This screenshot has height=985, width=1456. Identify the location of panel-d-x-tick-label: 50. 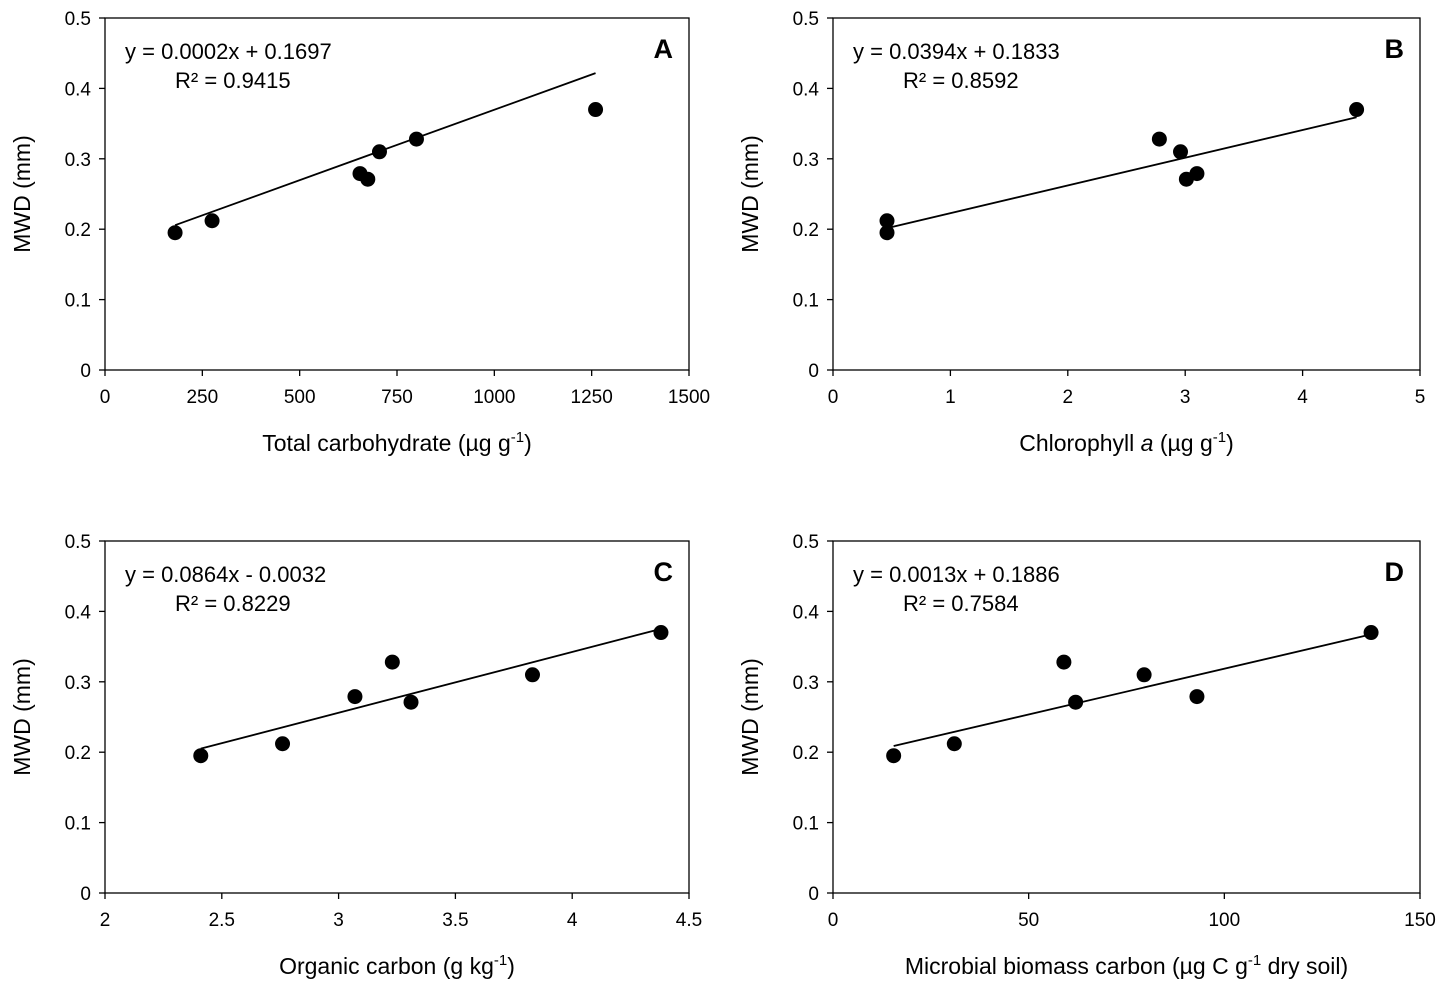
(1028, 920).